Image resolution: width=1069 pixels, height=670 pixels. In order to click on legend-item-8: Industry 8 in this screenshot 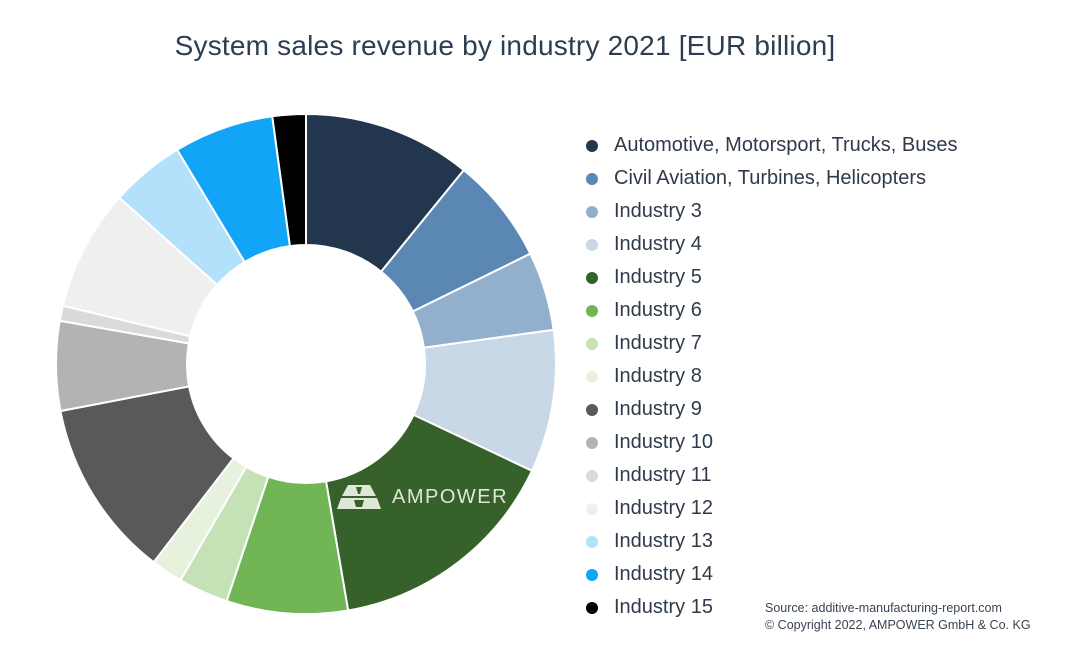, I will do `click(771, 376)`.